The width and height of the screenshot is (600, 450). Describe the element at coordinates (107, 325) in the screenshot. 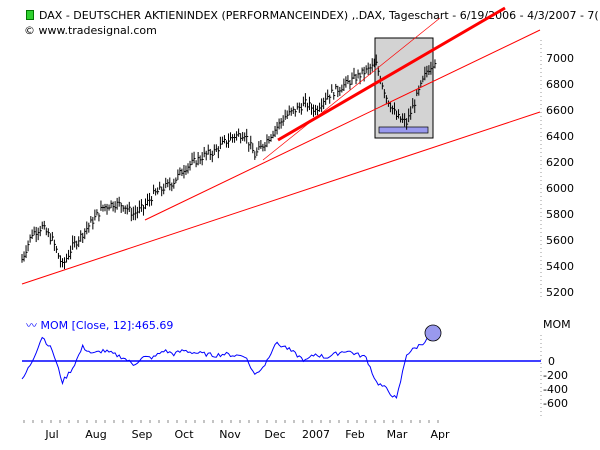

I see `indicator-name: MOM [Close, 12]:465.69` at that location.